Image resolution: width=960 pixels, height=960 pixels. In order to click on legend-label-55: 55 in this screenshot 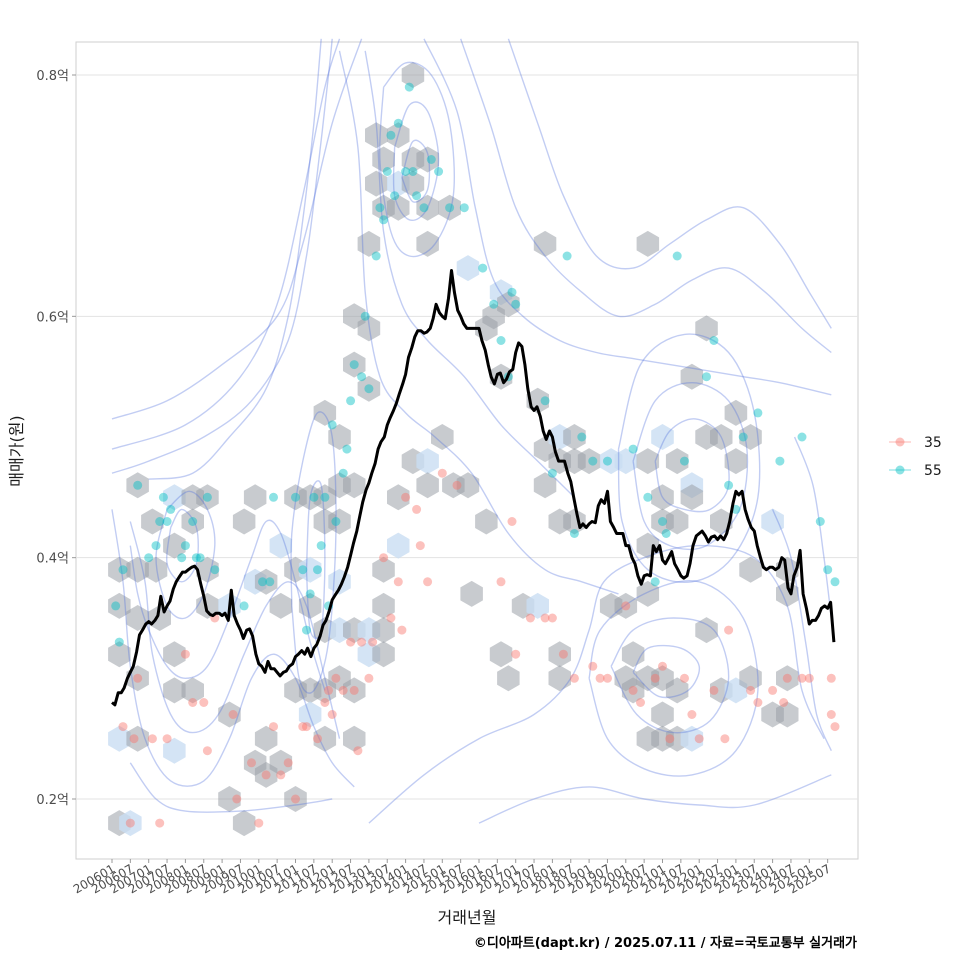, I will do `click(933, 471)`.